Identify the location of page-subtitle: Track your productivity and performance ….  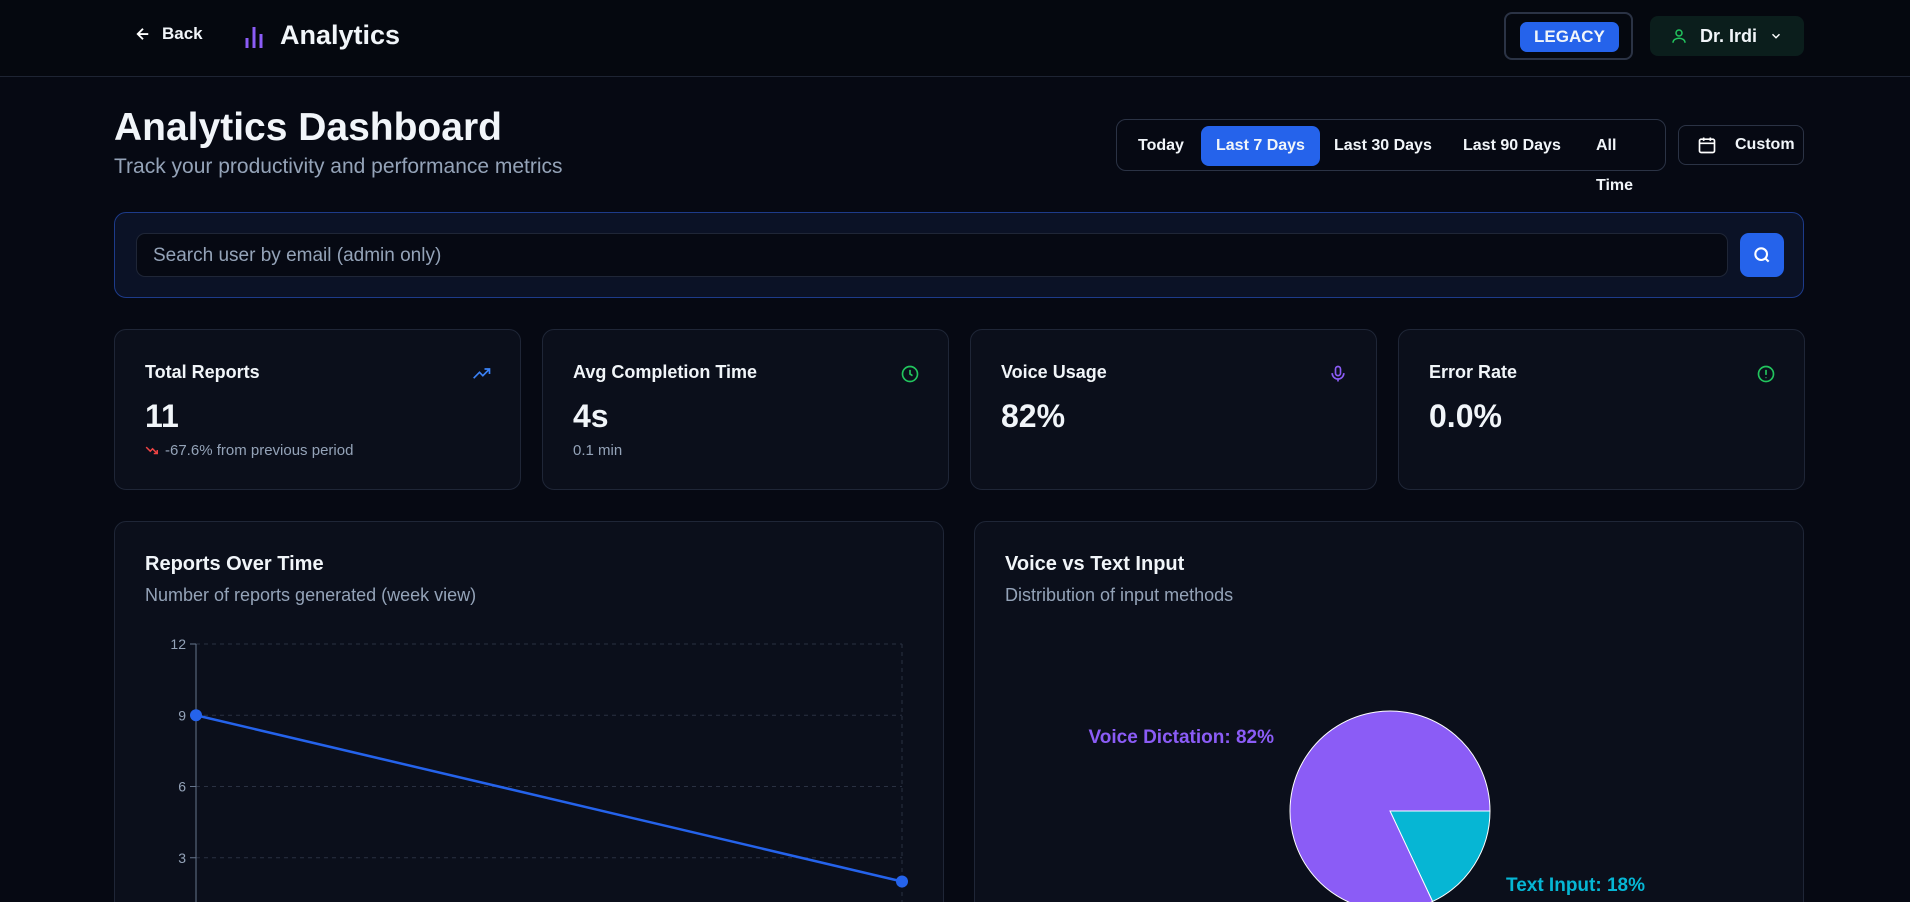
(338, 166).